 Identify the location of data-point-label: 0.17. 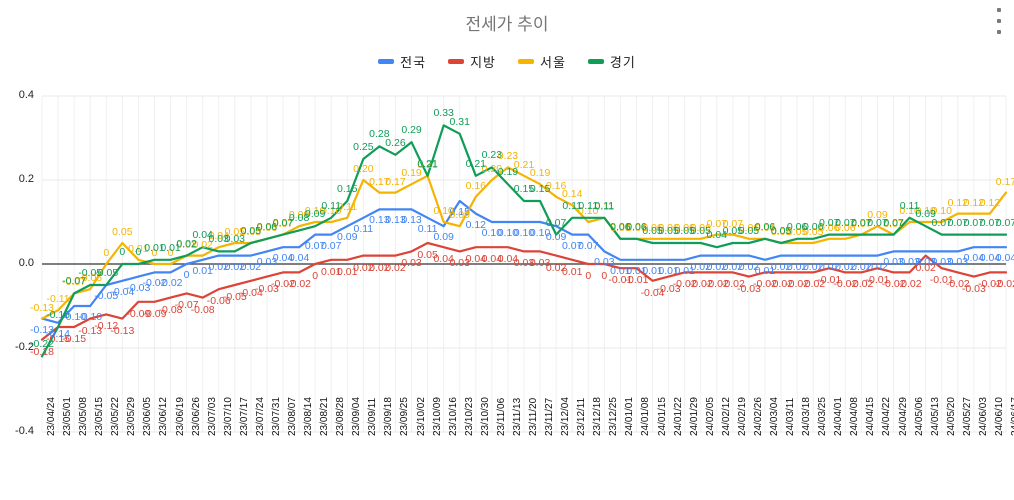
(1004, 181).